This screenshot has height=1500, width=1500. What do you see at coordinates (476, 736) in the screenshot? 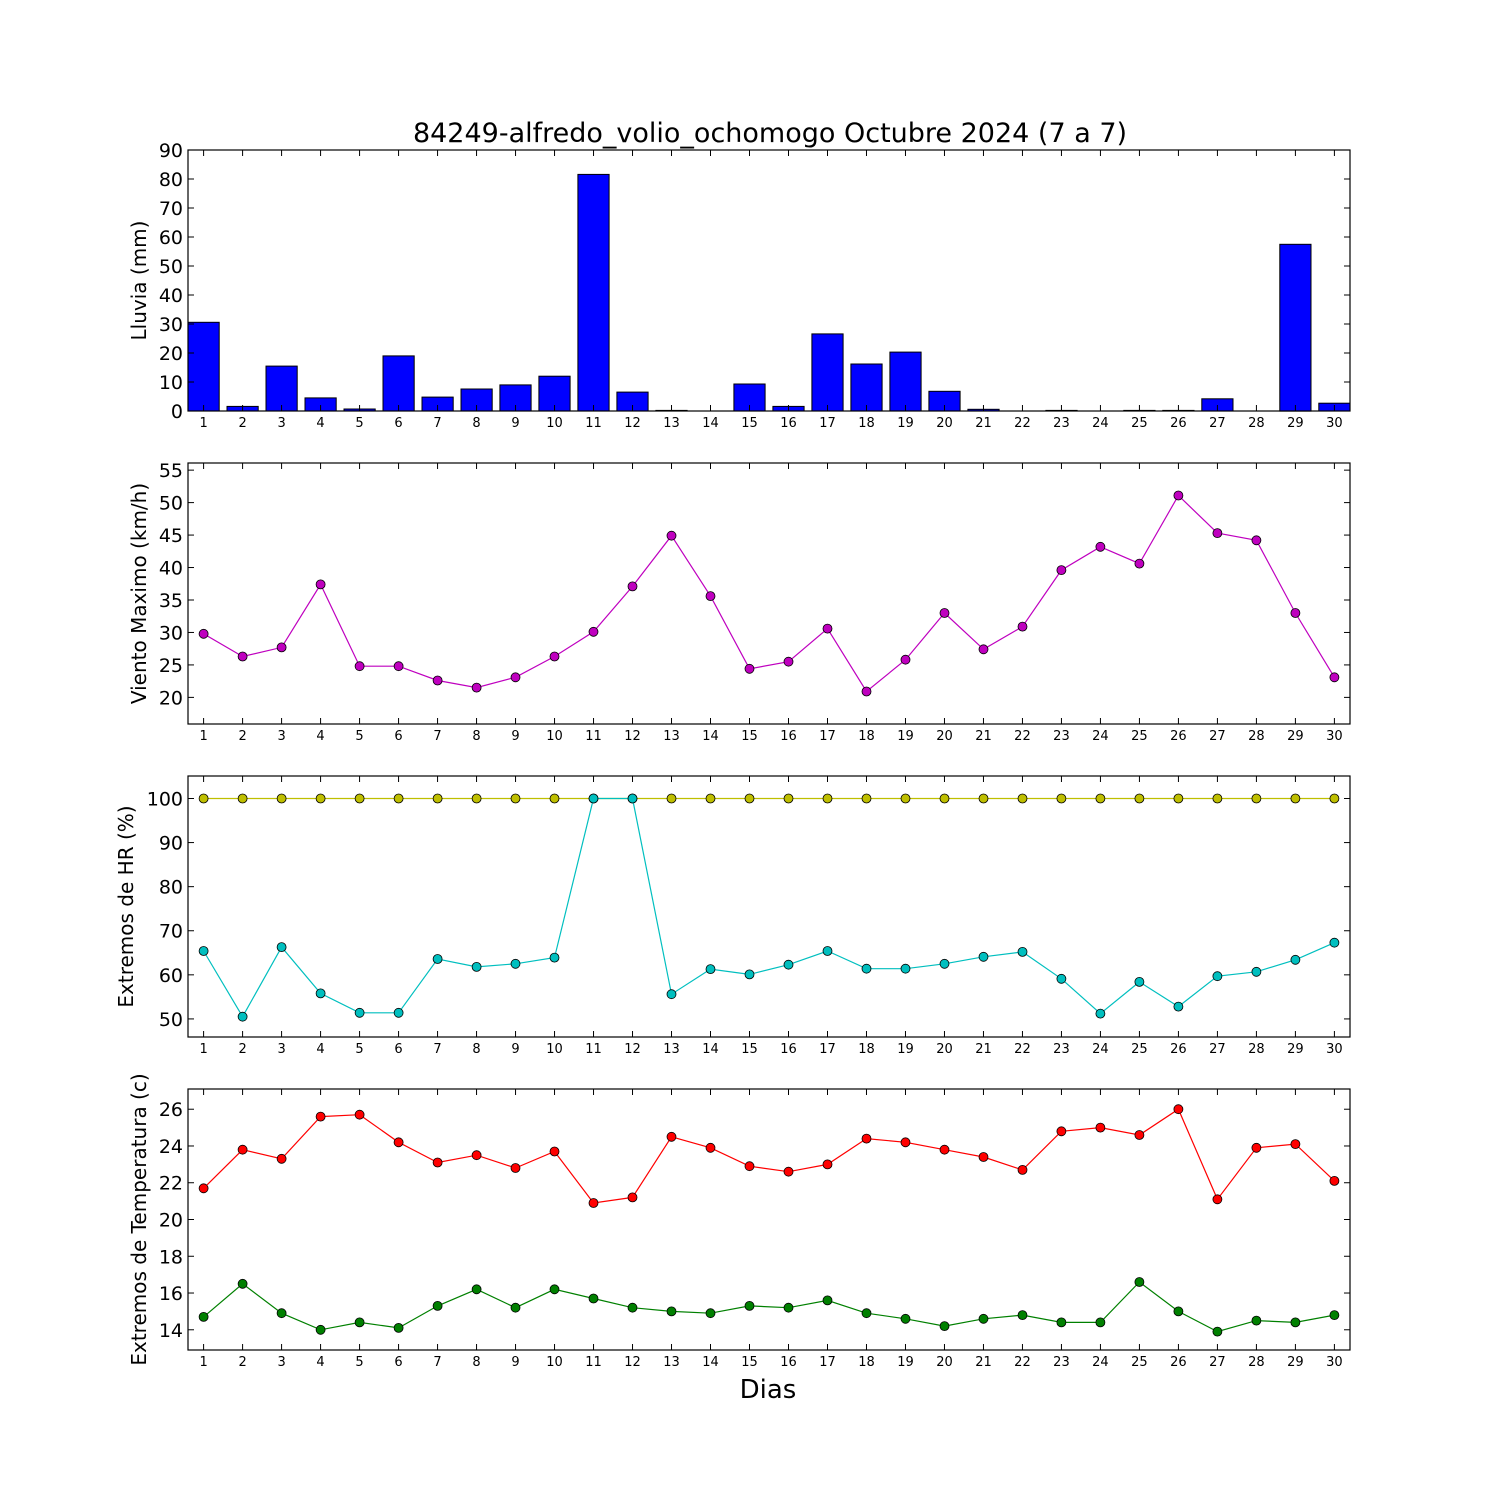
I see `x-tick-label: 8` at bounding box center [476, 736].